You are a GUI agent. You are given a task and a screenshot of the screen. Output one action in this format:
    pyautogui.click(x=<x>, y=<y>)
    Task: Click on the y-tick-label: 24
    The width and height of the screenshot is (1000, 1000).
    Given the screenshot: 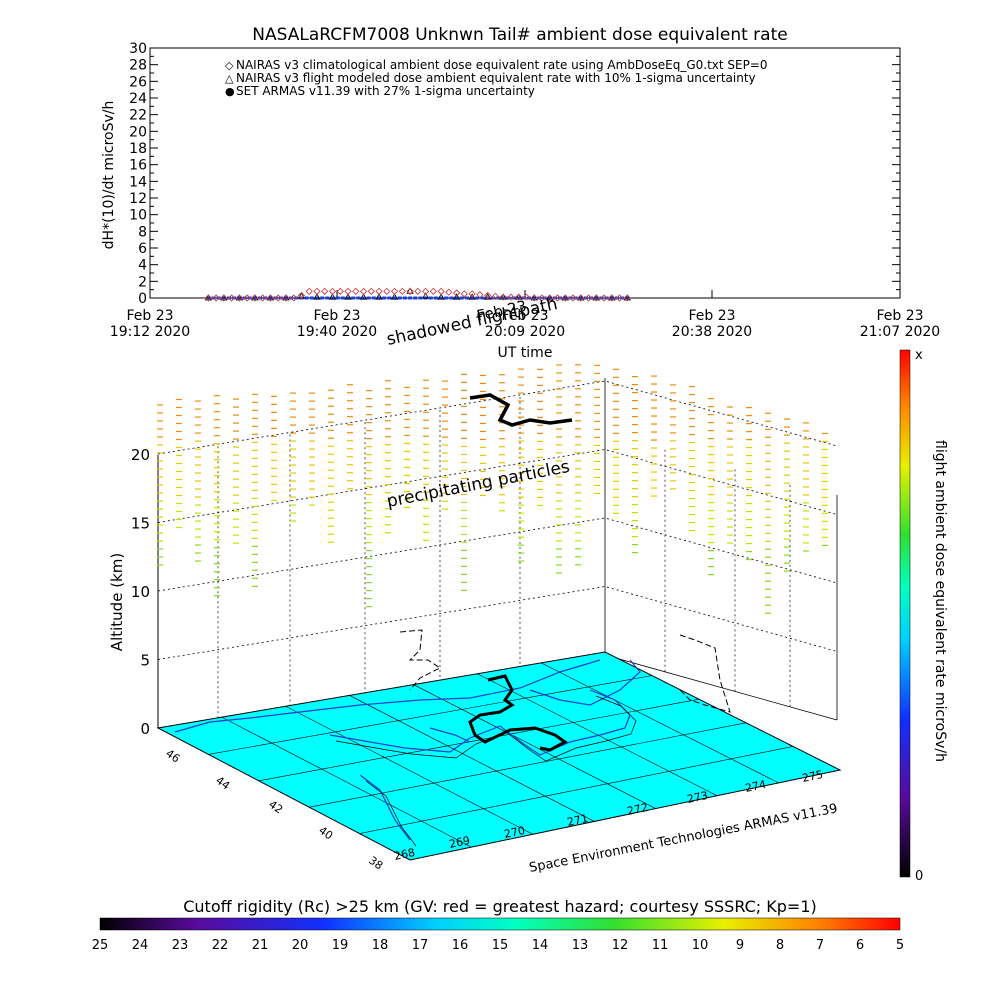 What is the action you would take?
    pyautogui.click(x=138, y=99)
    